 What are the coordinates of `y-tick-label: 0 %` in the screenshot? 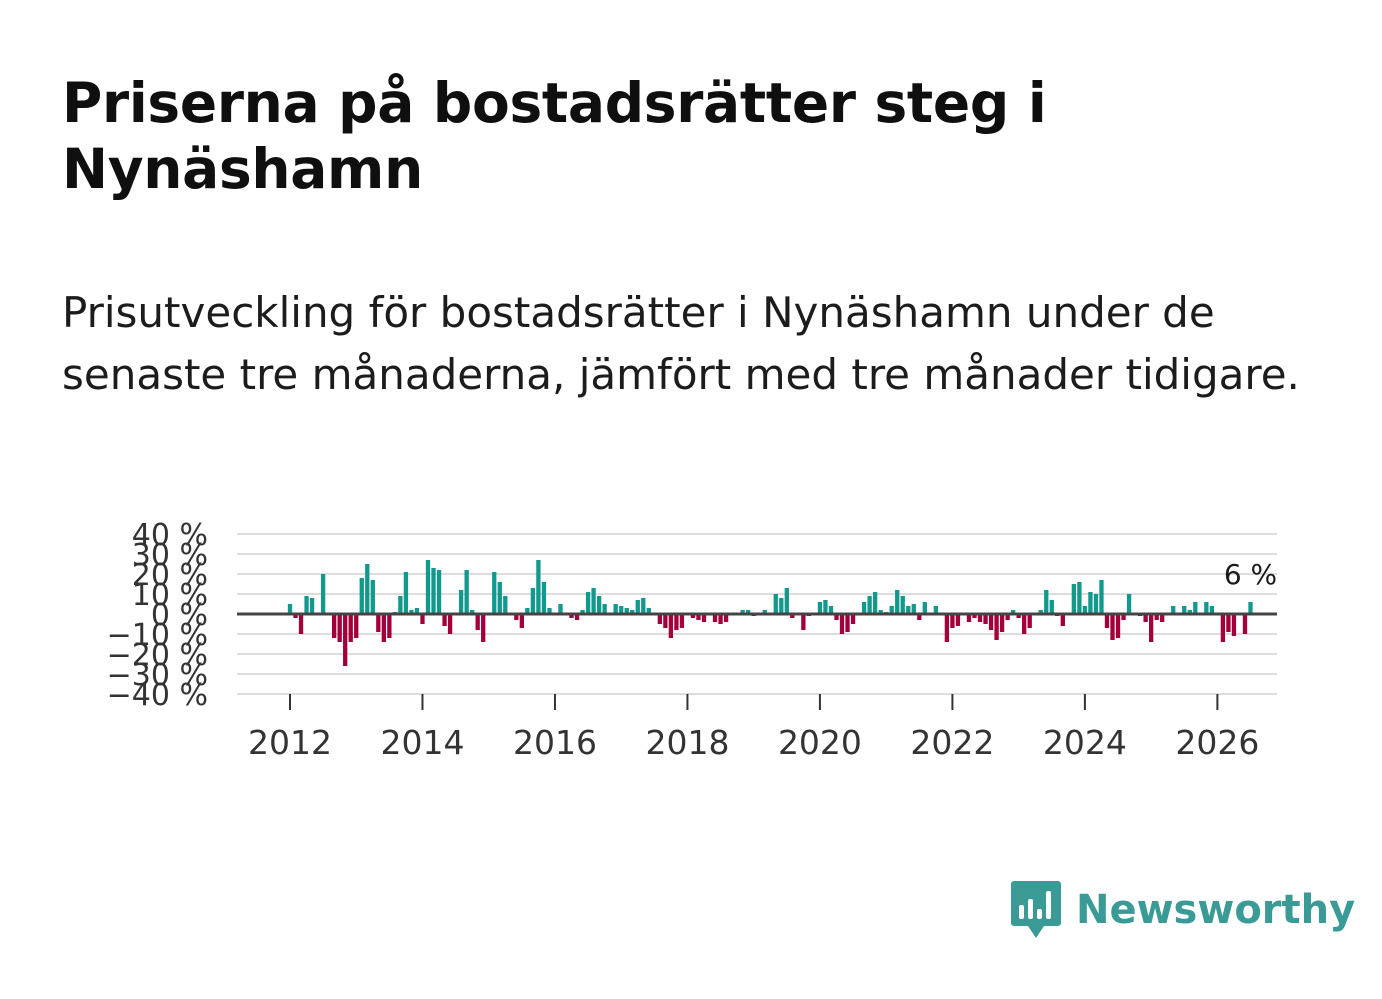 It's located at (179, 615).